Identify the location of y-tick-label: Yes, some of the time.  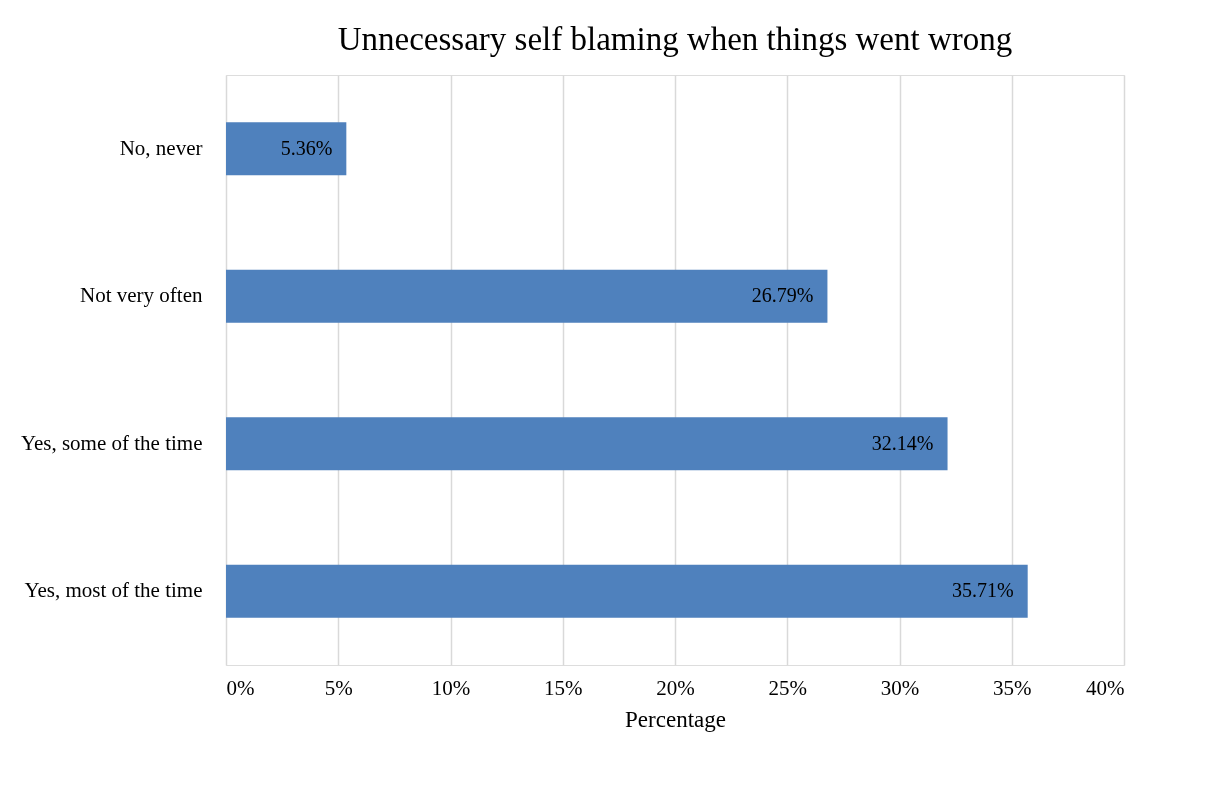
(111, 442).